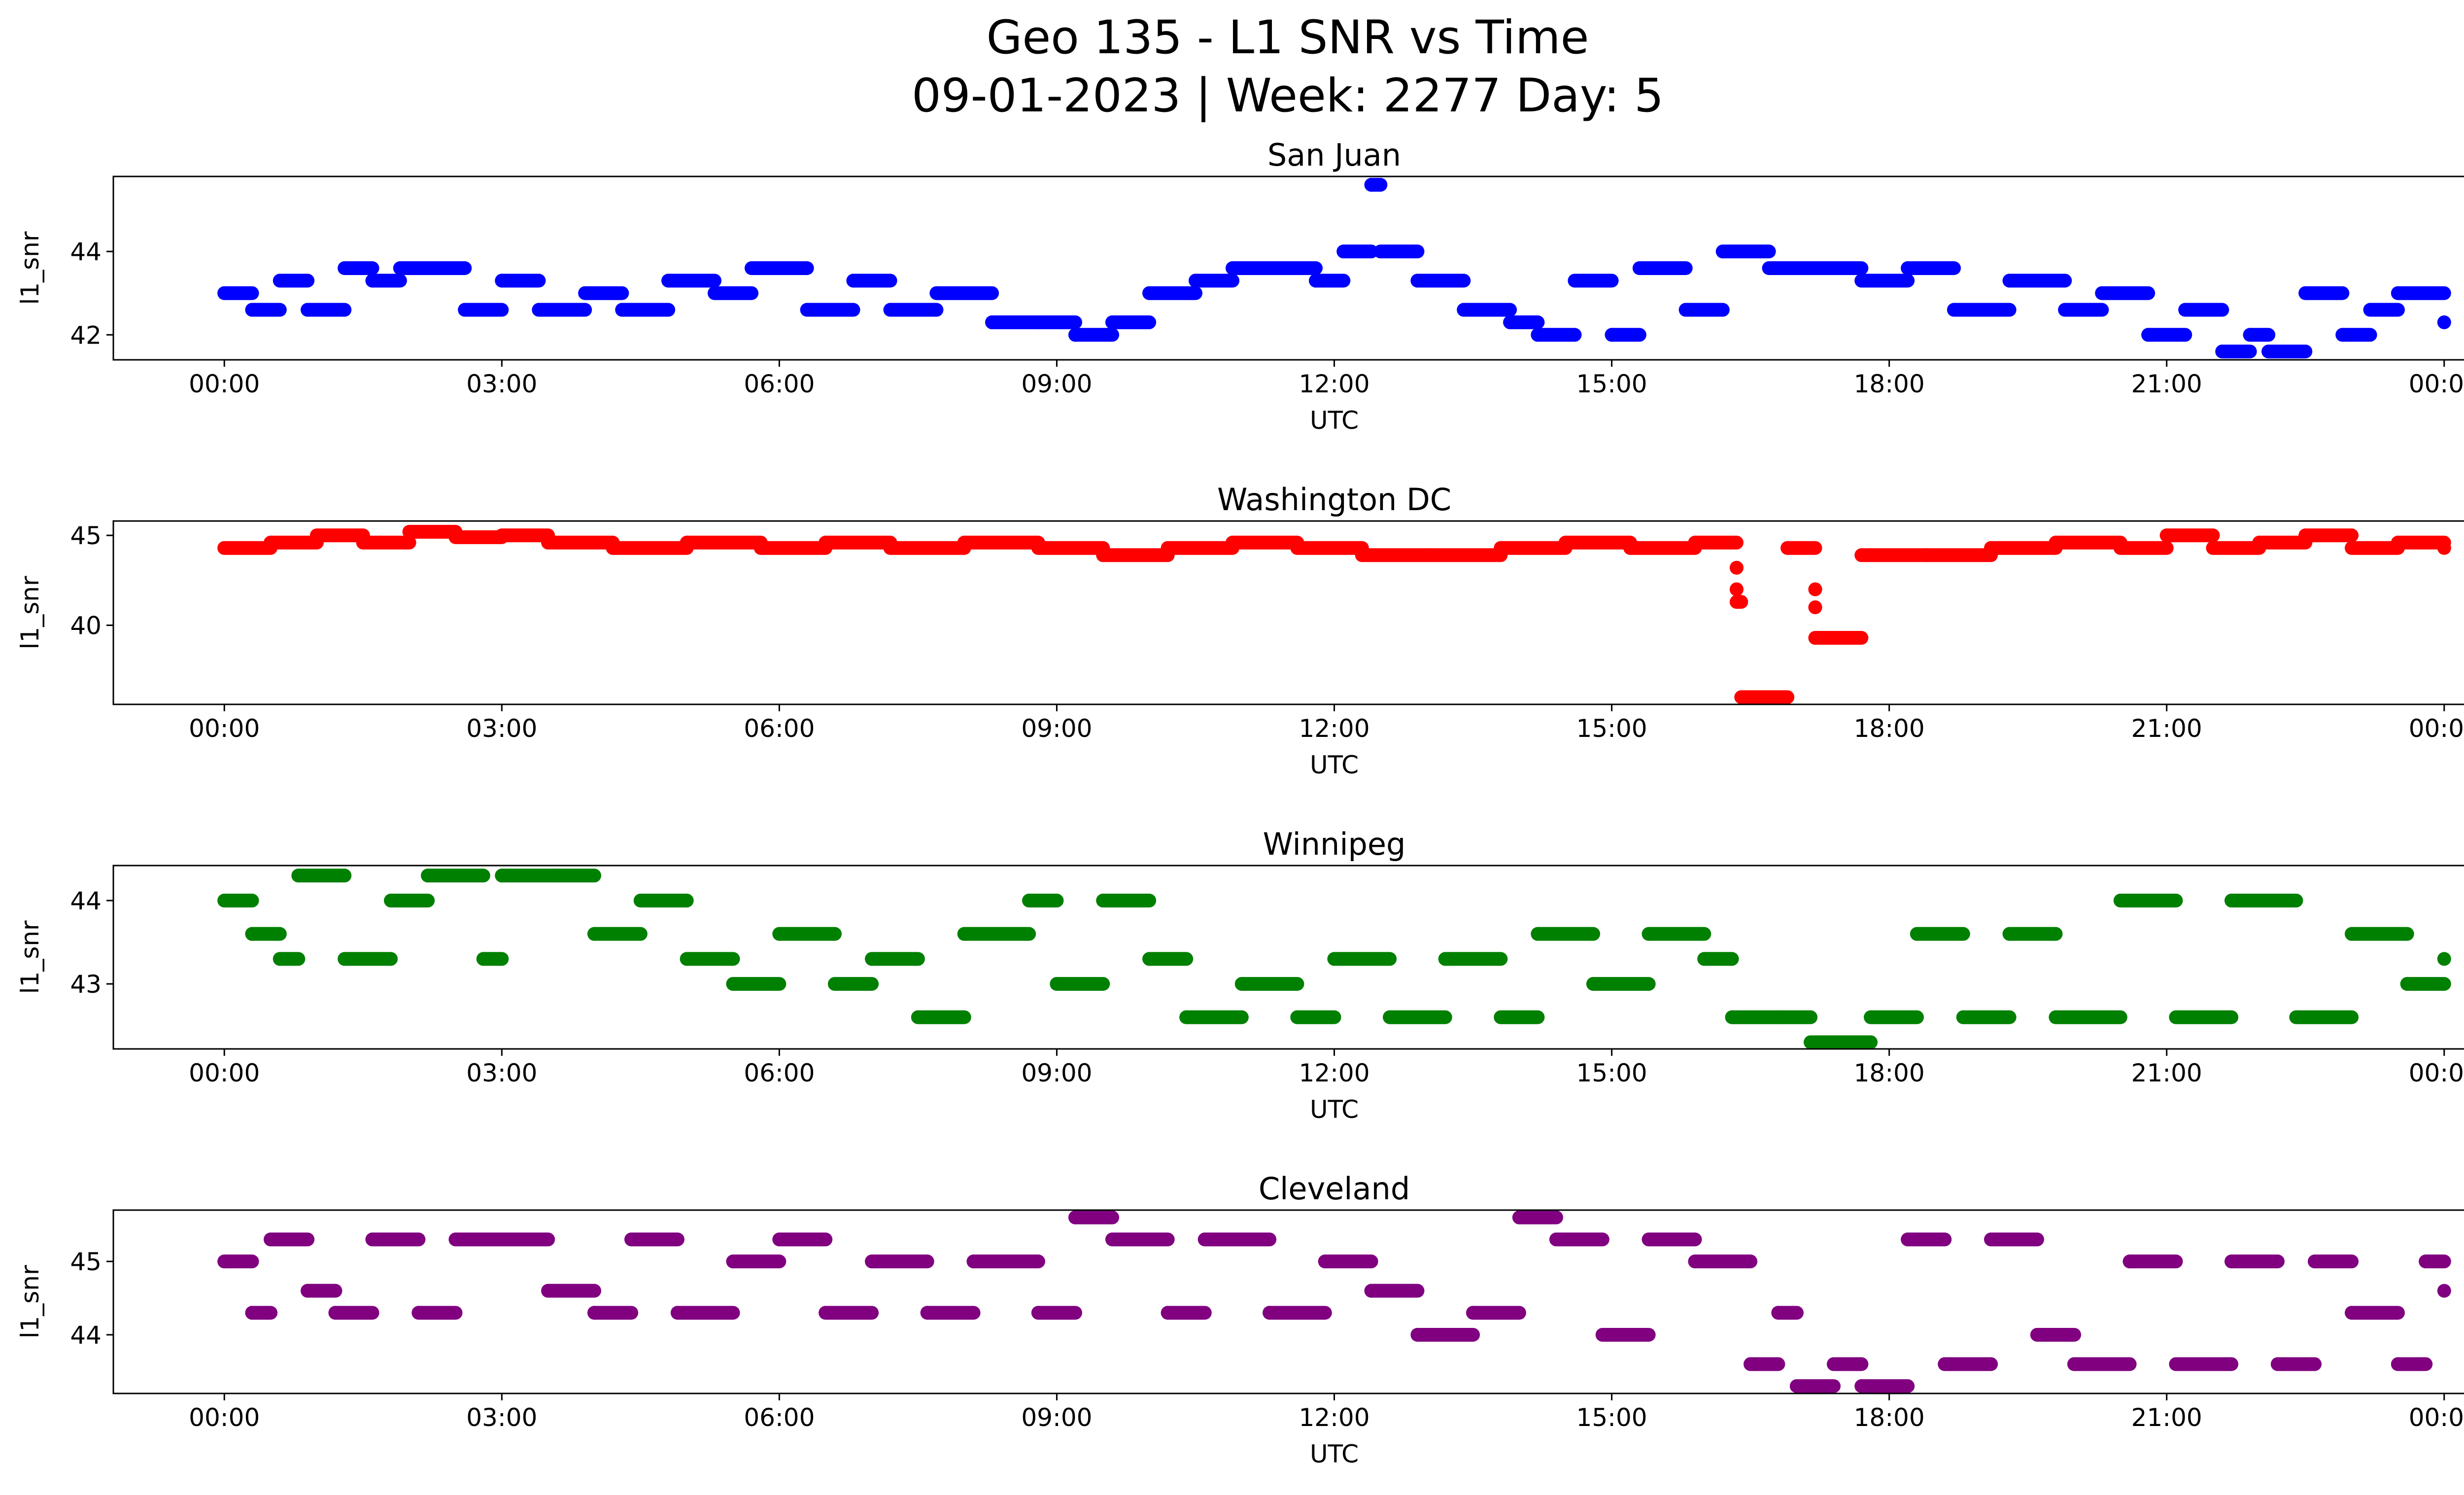 The height and width of the screenshot is (1495, 2464). I want to click on y-tick-label: 40, so click(86, 626).